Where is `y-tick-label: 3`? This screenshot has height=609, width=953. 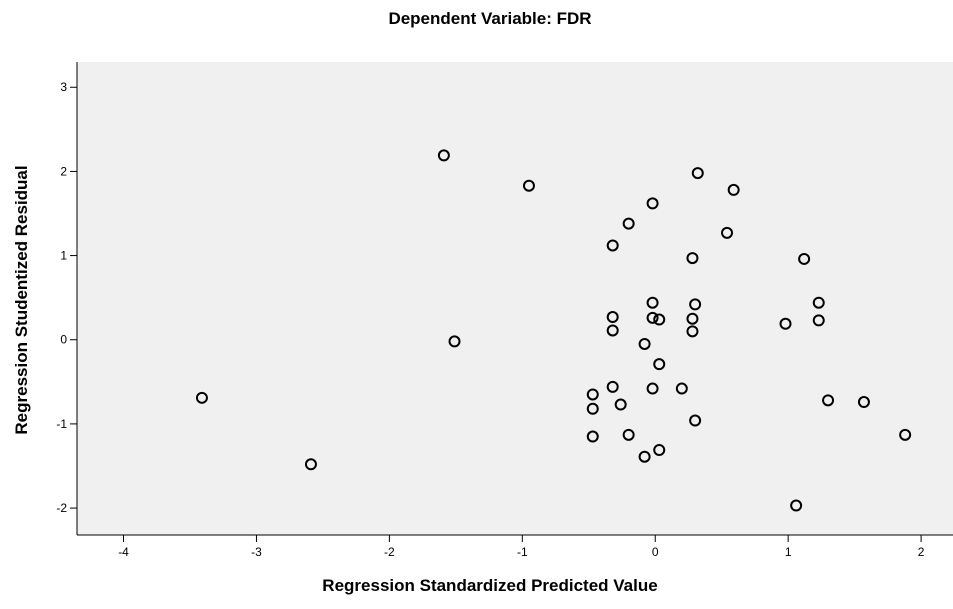
y-tick-label: 3 is located at coordinates (63, 87).